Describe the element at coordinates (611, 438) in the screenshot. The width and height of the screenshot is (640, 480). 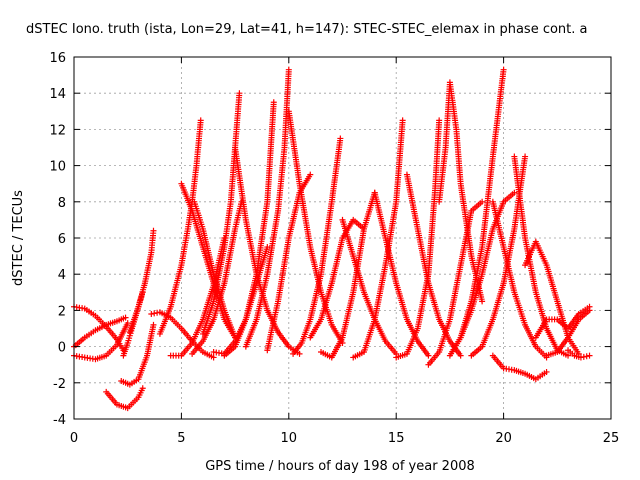
I see `x-tick-label: 25` at that location.